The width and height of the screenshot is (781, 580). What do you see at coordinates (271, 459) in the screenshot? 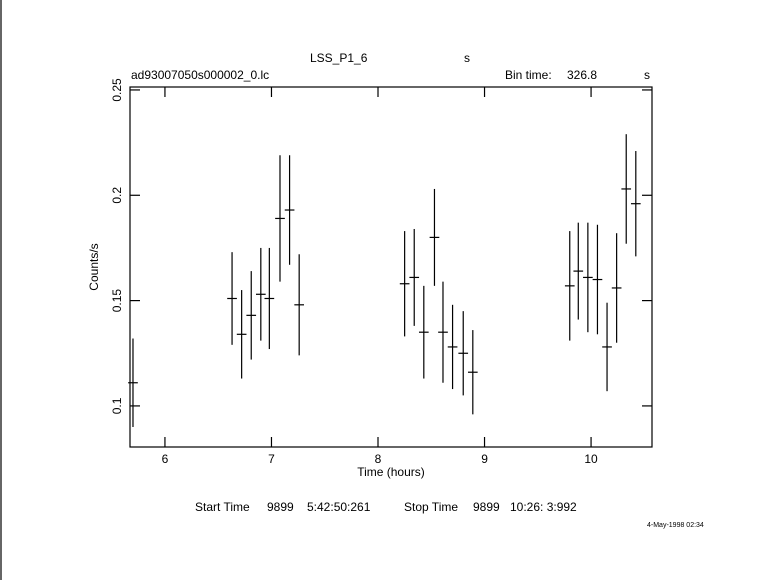
I see `x-tick-label: 7` at bounding box center [271, 459].